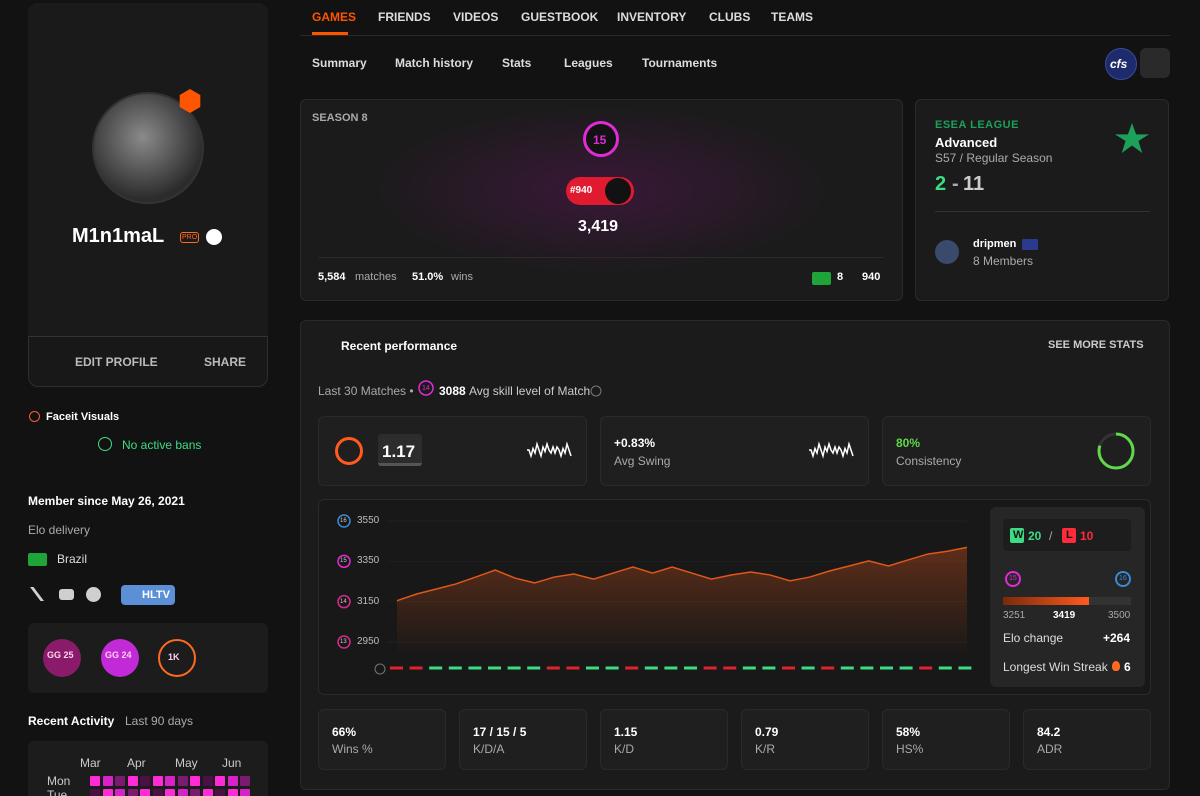 The width and height of the screenshot is (1200, 796). What do you see at coordinates (517, 63) in the screenshot?
I see `sub-tab: Stats` at bounding box center [517, 63].